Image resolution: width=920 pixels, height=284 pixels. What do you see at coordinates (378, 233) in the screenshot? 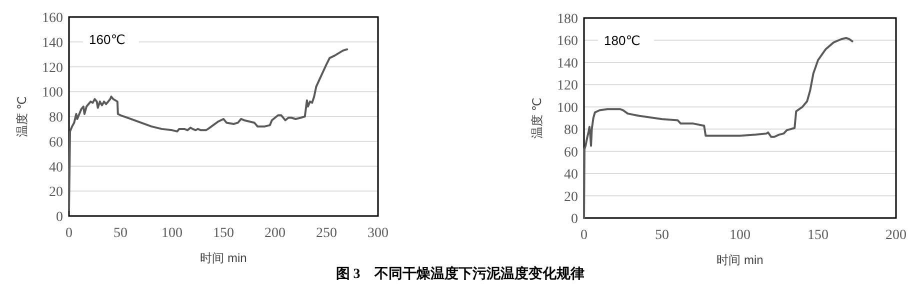
I see `x-tick-label: 300` at bounding box center [378, 233].